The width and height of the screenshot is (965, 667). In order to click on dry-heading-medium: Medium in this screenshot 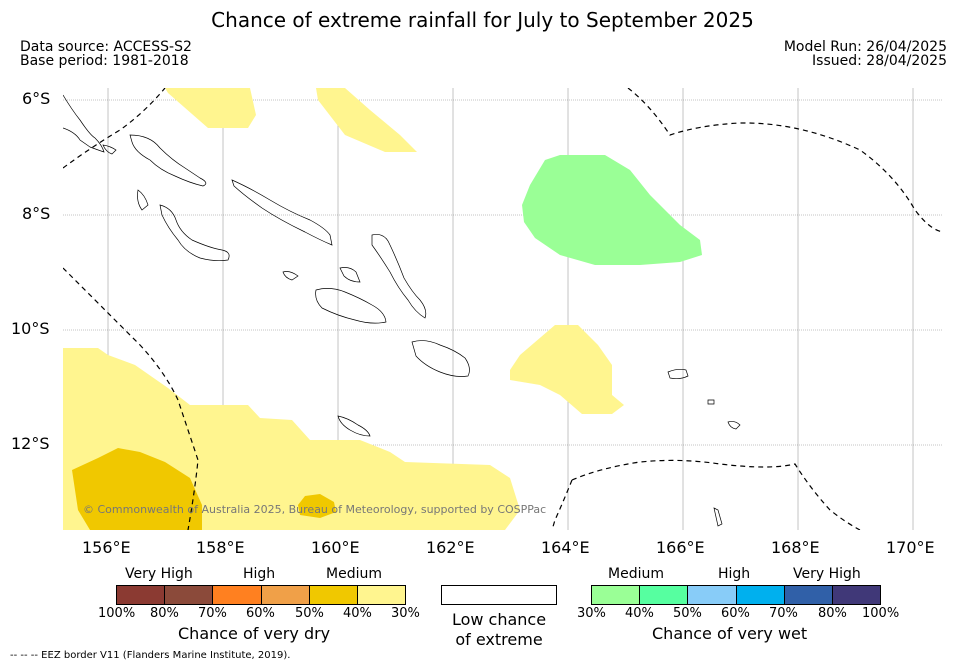, I will do `click(354, 574)`.